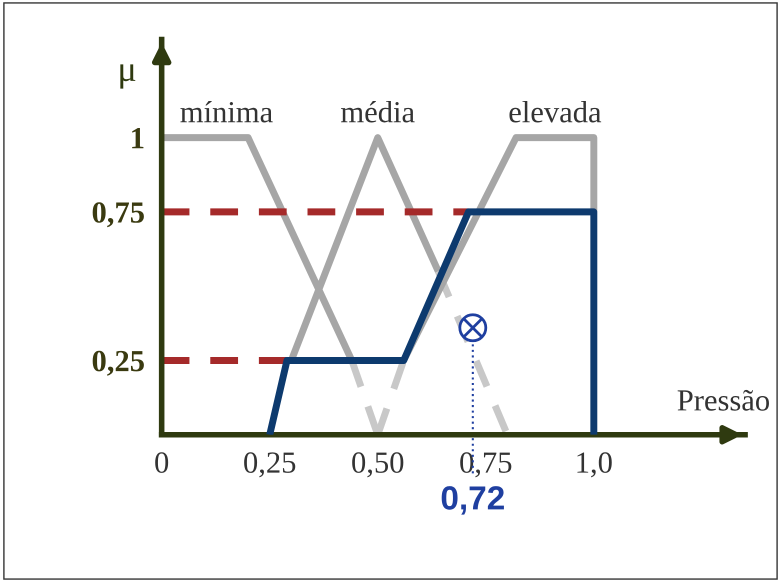  Describe the element at coordinates (378, 465) in the screenshot. I see `x-tick-label: 0,50` at that location.